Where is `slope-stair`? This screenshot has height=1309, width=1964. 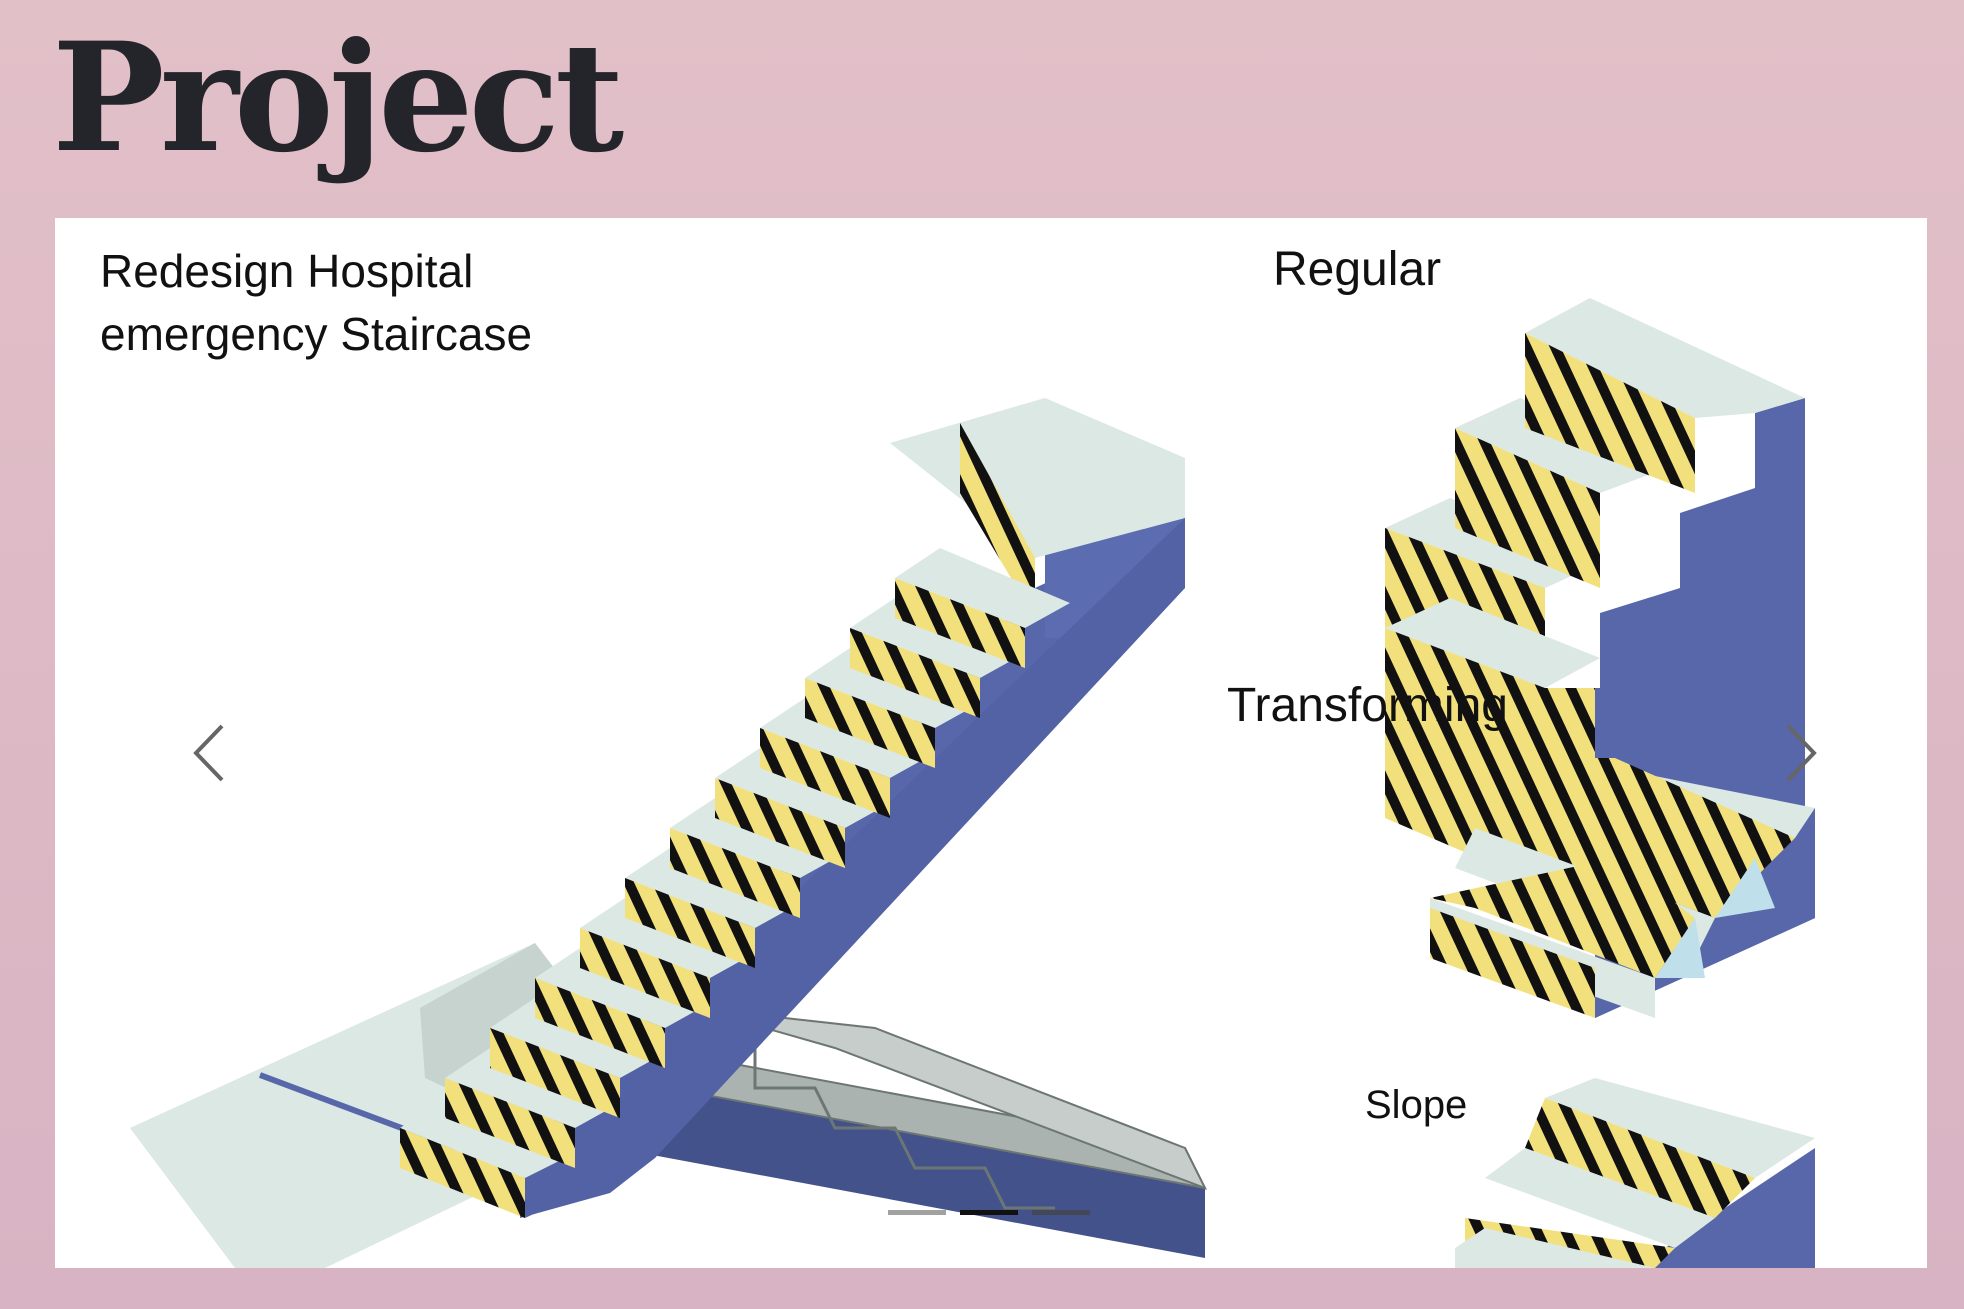 slope-stair is located at coordinates (1635, 1173).